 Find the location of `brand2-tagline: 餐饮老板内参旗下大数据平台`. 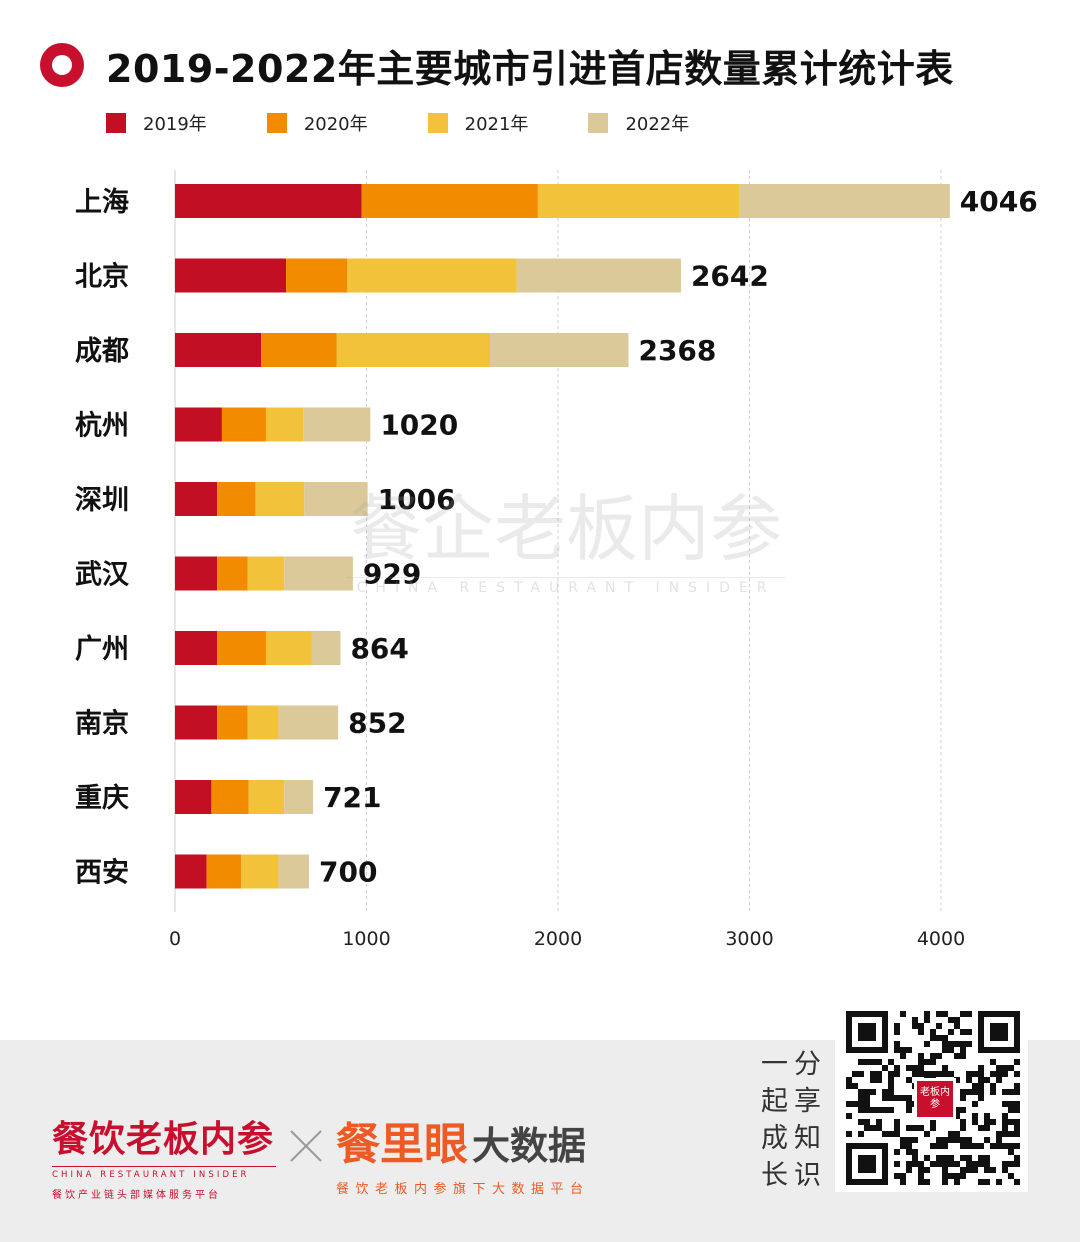

brand2-tagline: 餐饮老板内参旗下大数据平台 is located at coordinates (463, 1189).